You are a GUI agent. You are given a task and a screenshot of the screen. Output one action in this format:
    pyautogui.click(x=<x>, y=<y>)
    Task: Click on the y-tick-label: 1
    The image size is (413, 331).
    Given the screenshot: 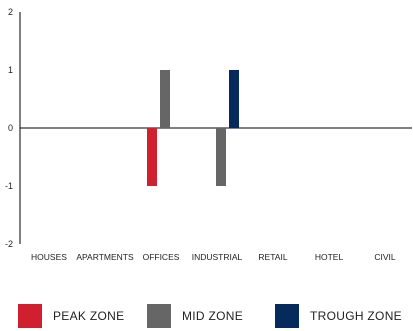 What is the action you would take?
    pyautogui.click(x=10, y=70)
    